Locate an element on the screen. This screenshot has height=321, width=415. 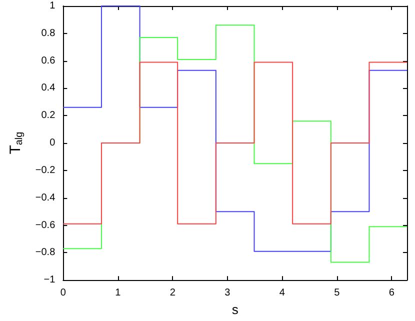
y-axis-title: Talg is located at coordinates (16, 143).